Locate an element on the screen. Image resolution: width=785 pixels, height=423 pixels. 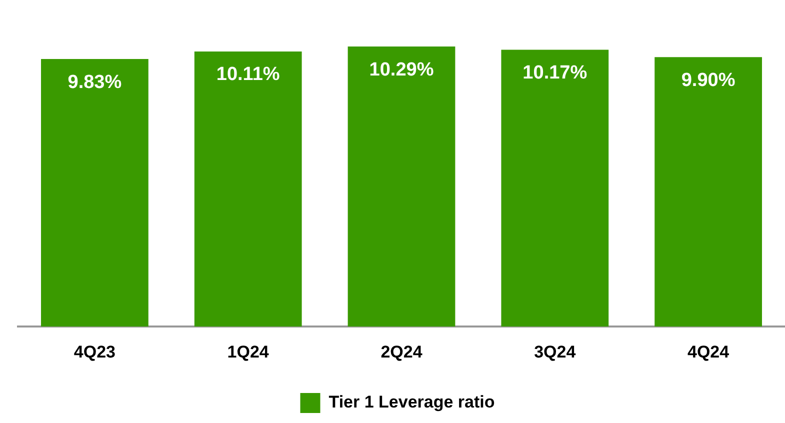
data-label: 10.11% is located at coordinates (248, 75).